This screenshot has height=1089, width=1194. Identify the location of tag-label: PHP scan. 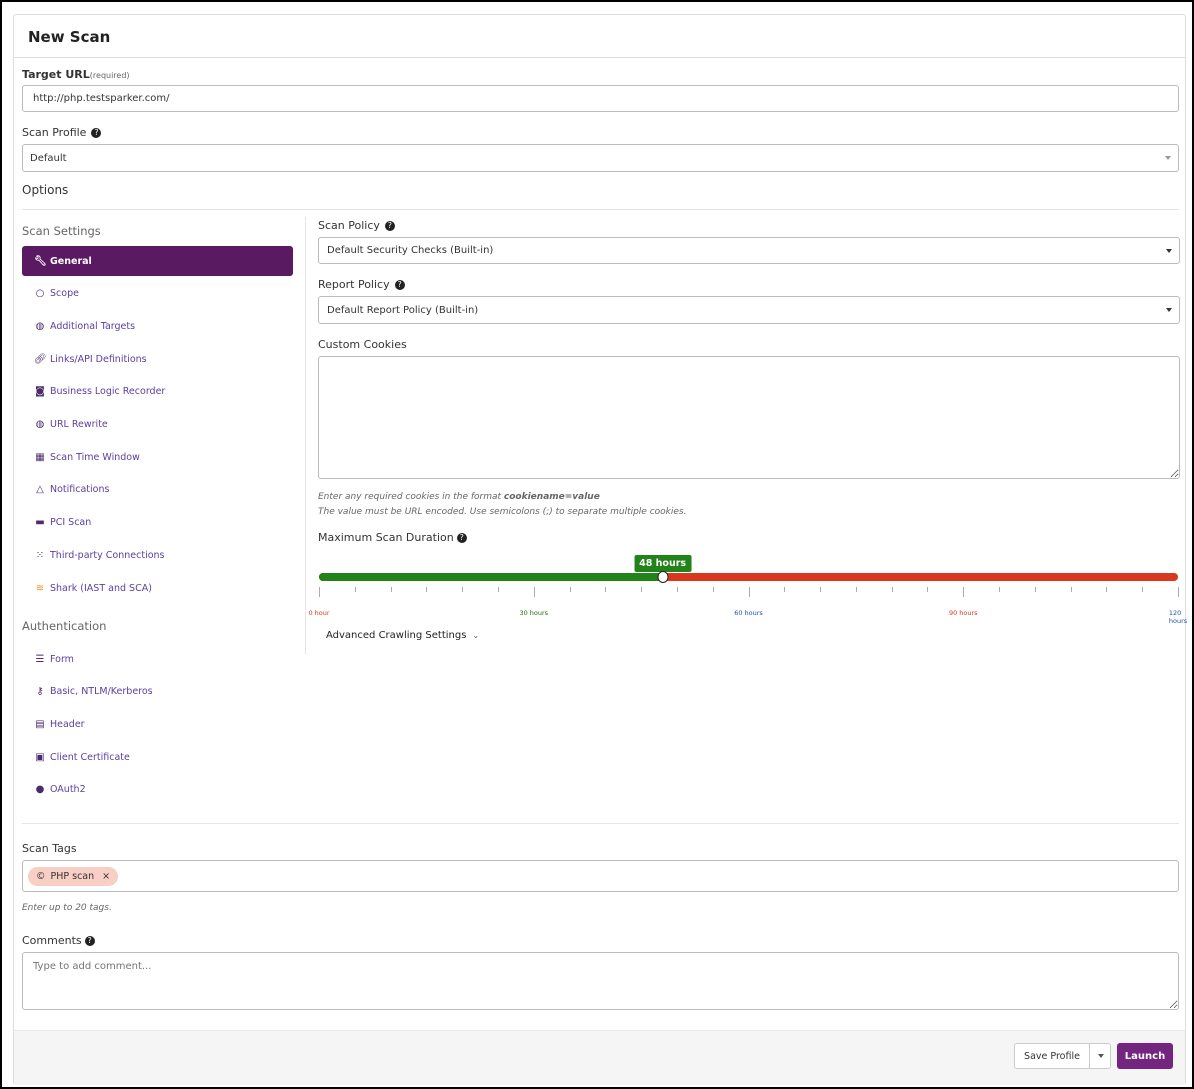
(72, 876).